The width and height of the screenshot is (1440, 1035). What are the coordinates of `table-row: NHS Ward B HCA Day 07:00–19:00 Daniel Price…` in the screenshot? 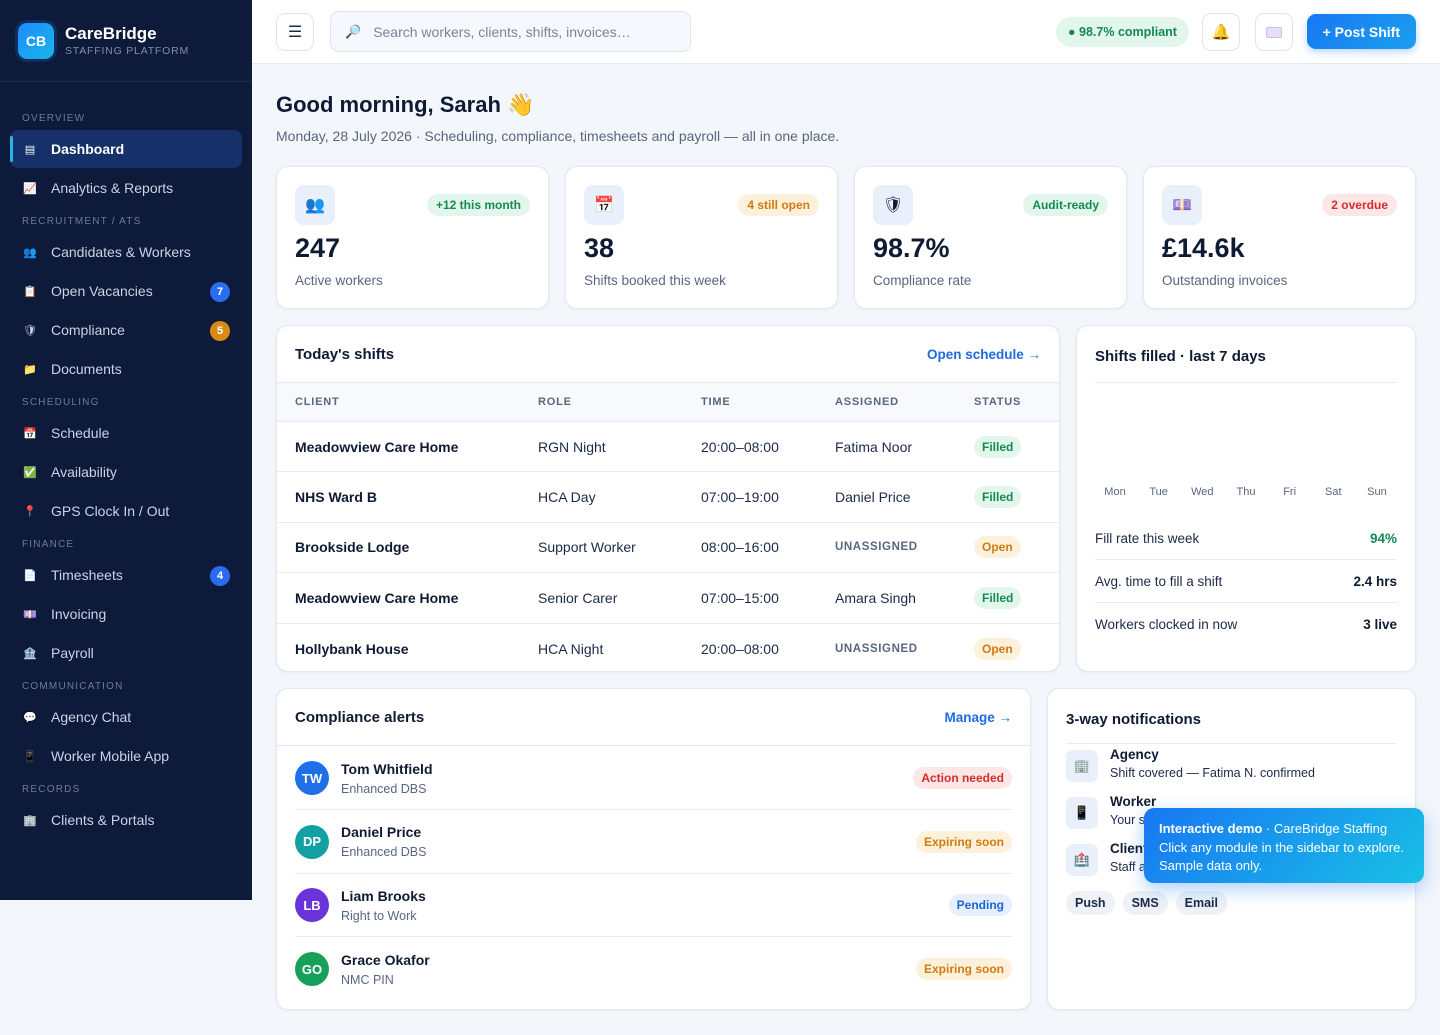 It's located at (668, 497).